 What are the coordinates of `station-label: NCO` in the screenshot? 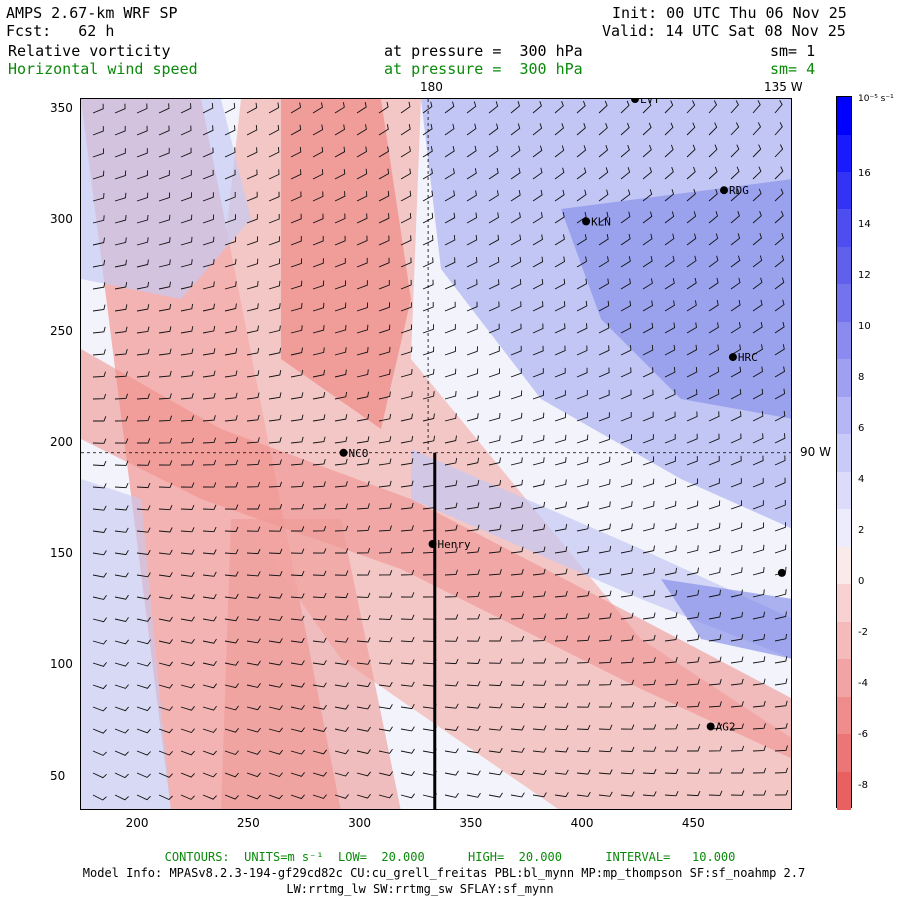 It's located at (359, 453).